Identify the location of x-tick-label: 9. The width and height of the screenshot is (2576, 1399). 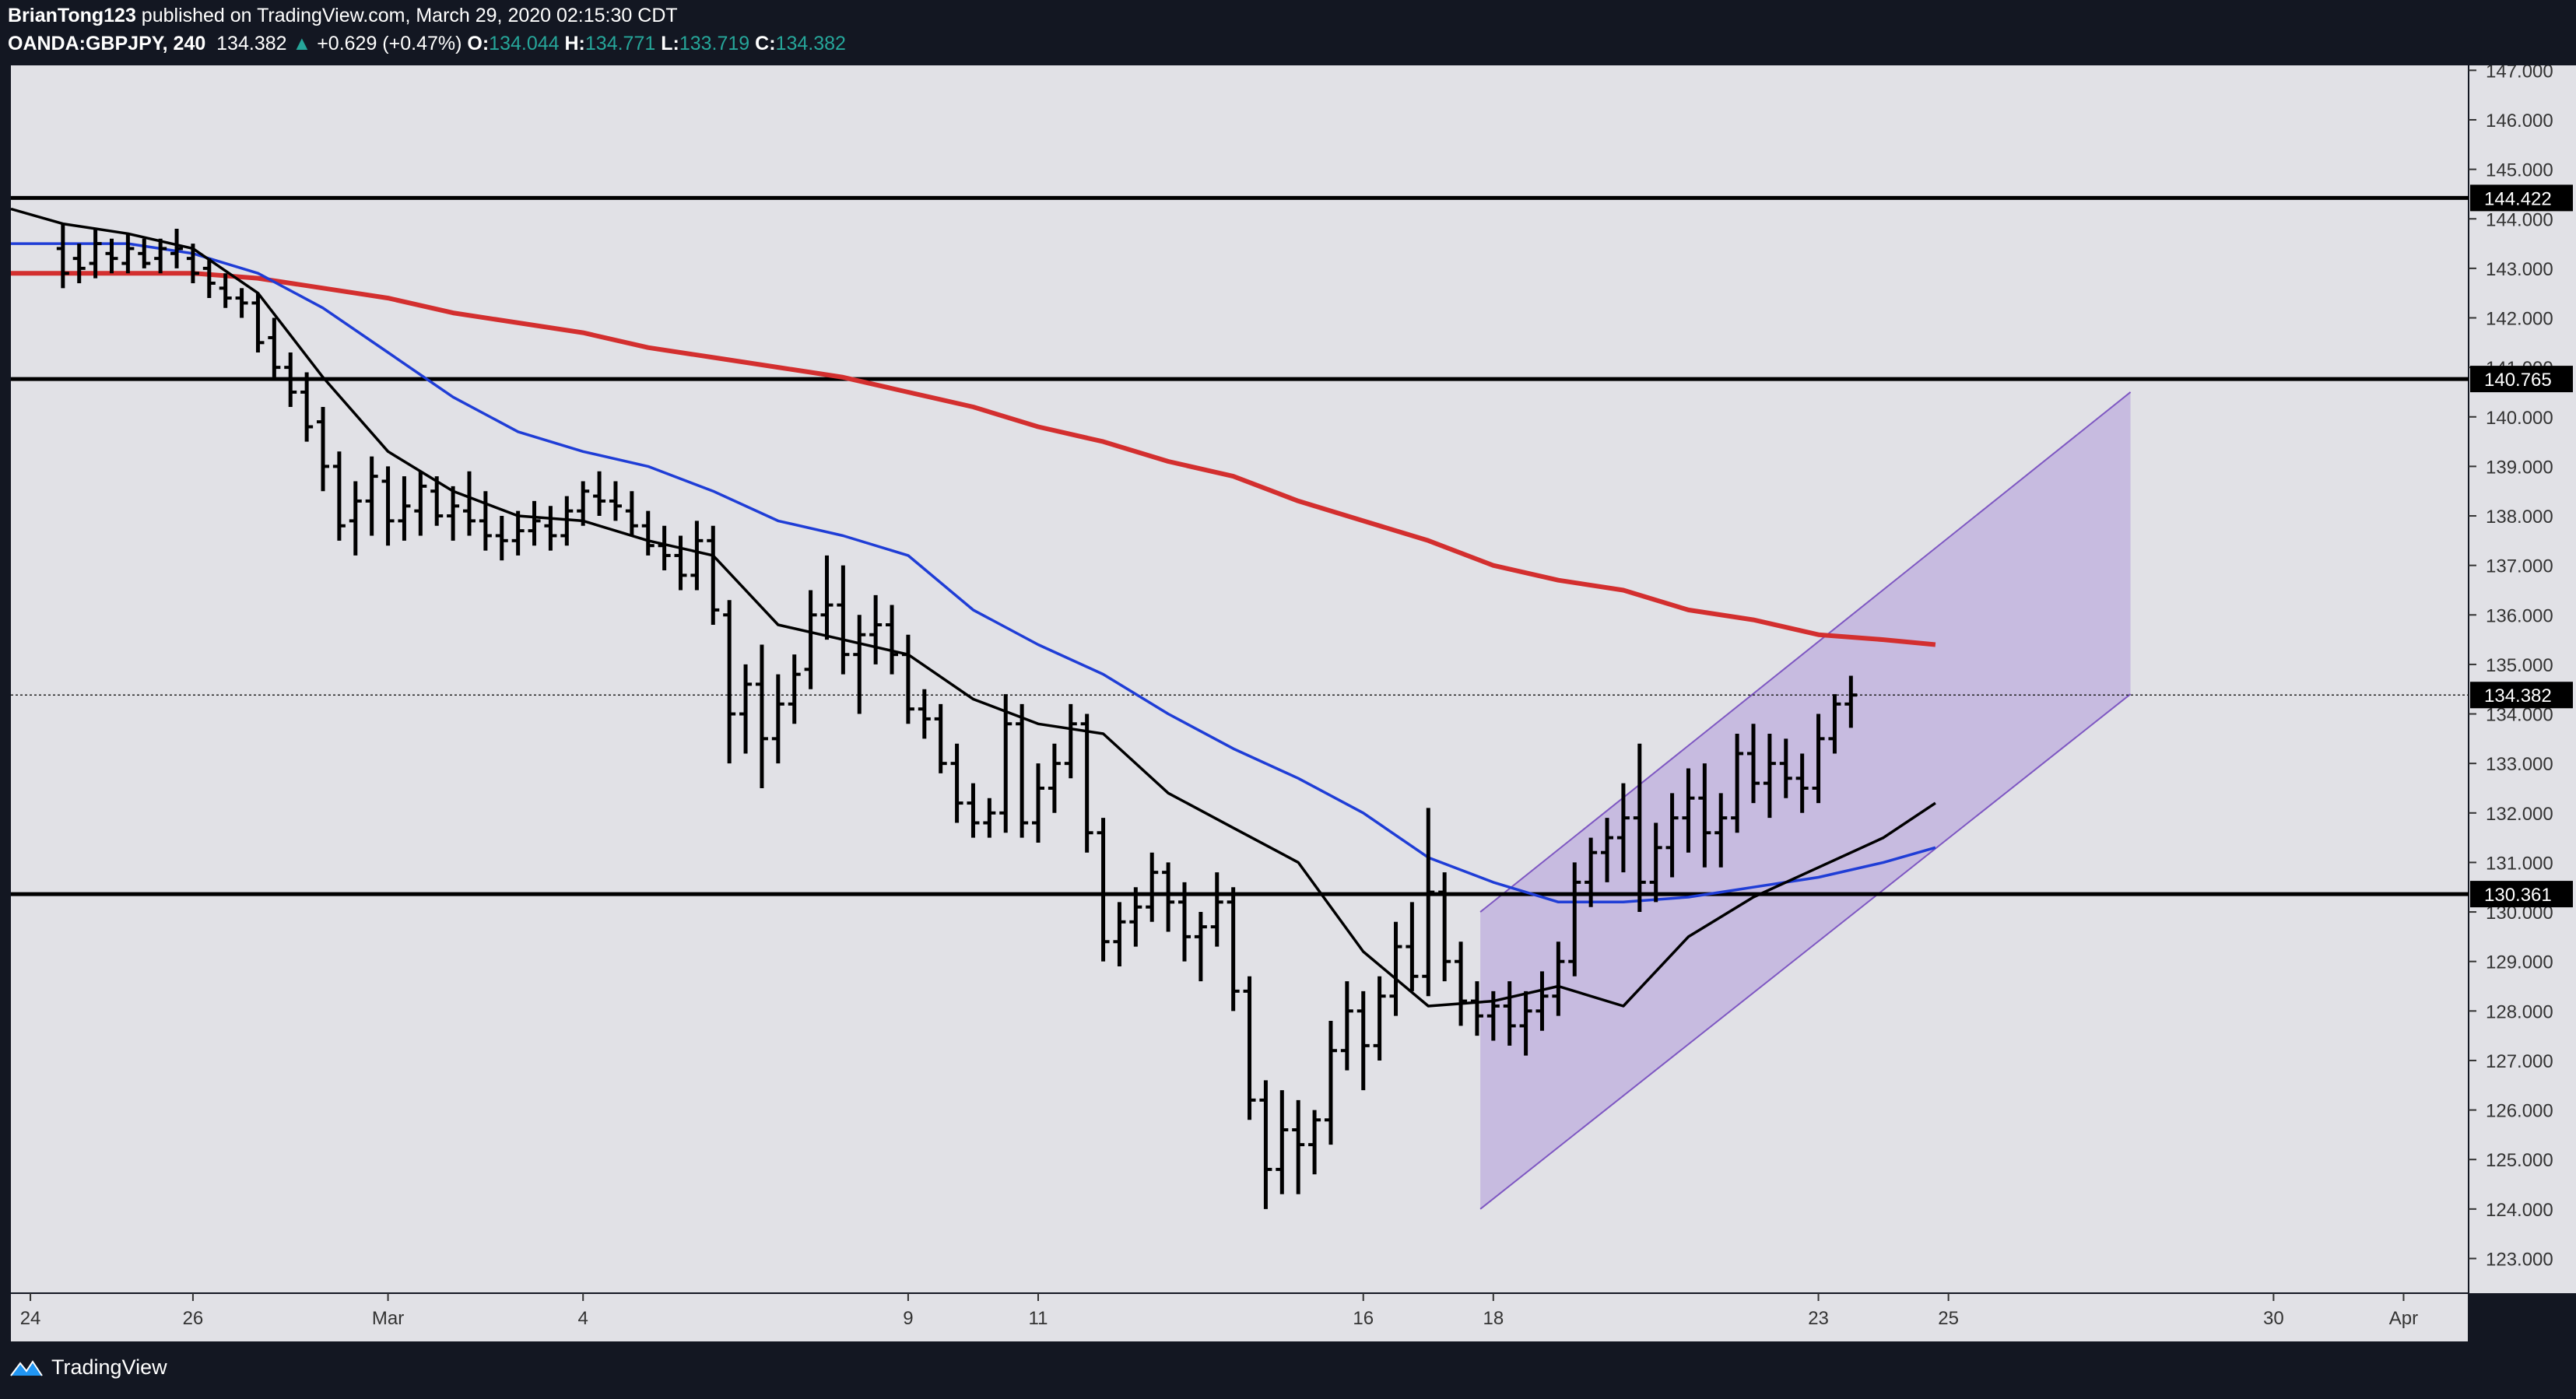
(908, 1318).